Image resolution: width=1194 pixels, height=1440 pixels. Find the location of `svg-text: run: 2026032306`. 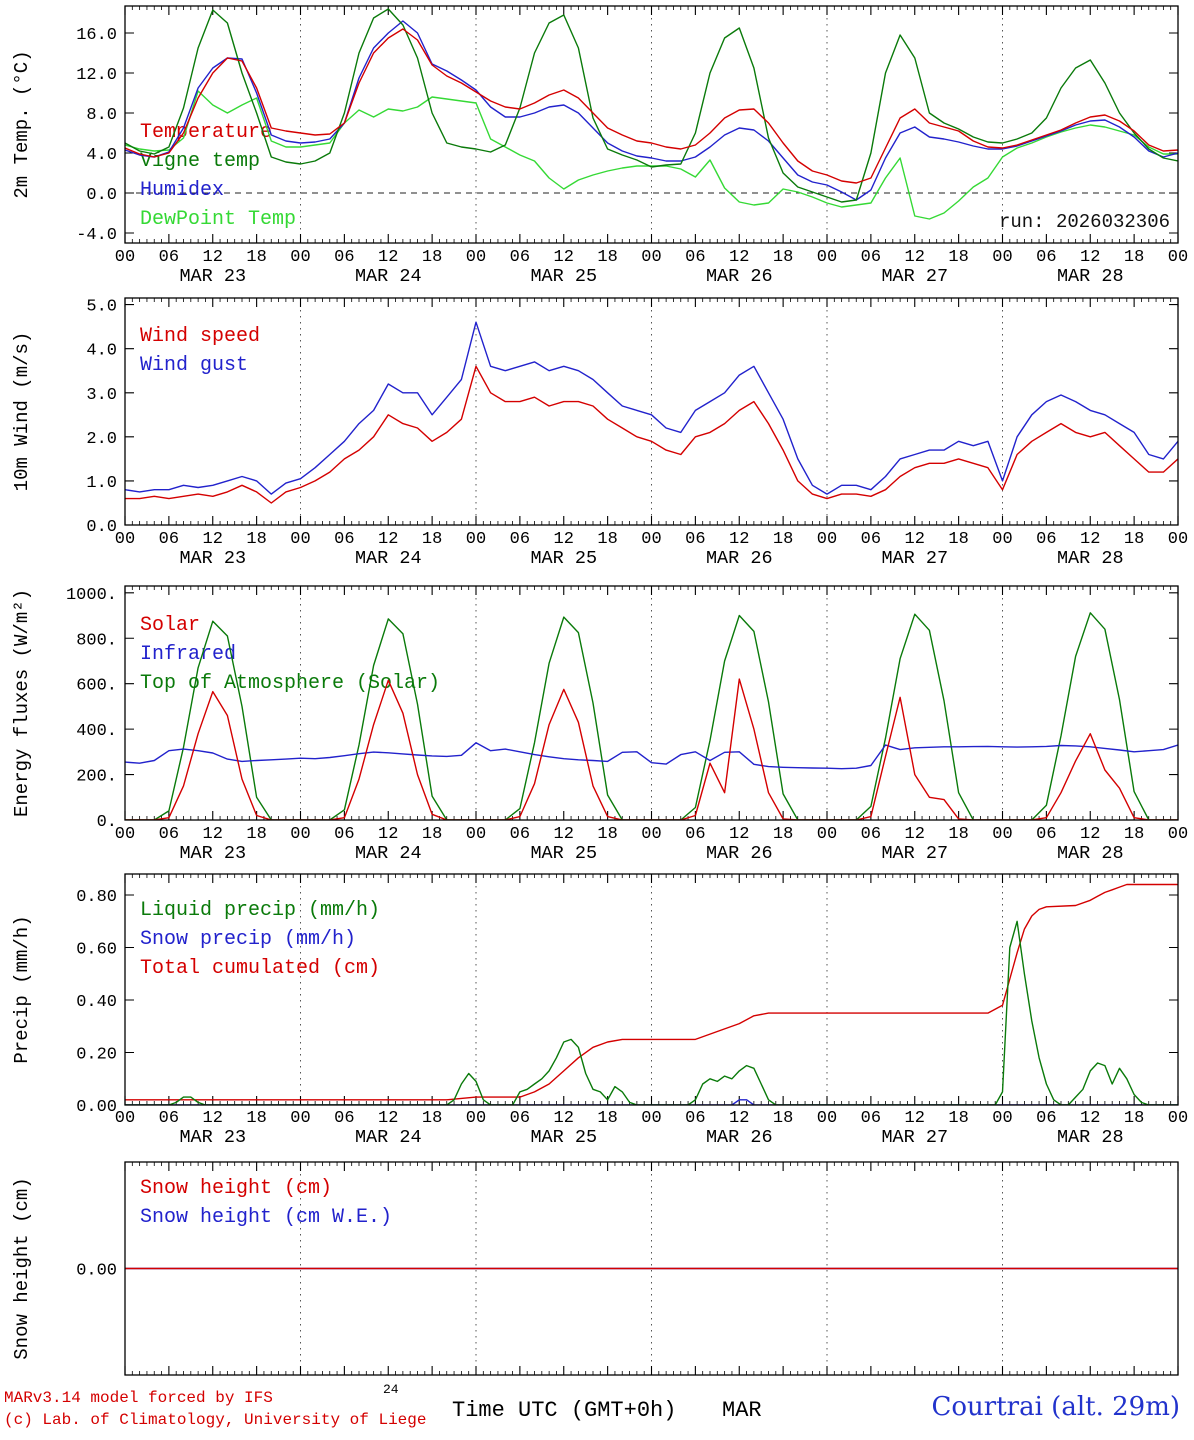

svg-text: run: 2026032306 is located at coordinates (1084, 222).